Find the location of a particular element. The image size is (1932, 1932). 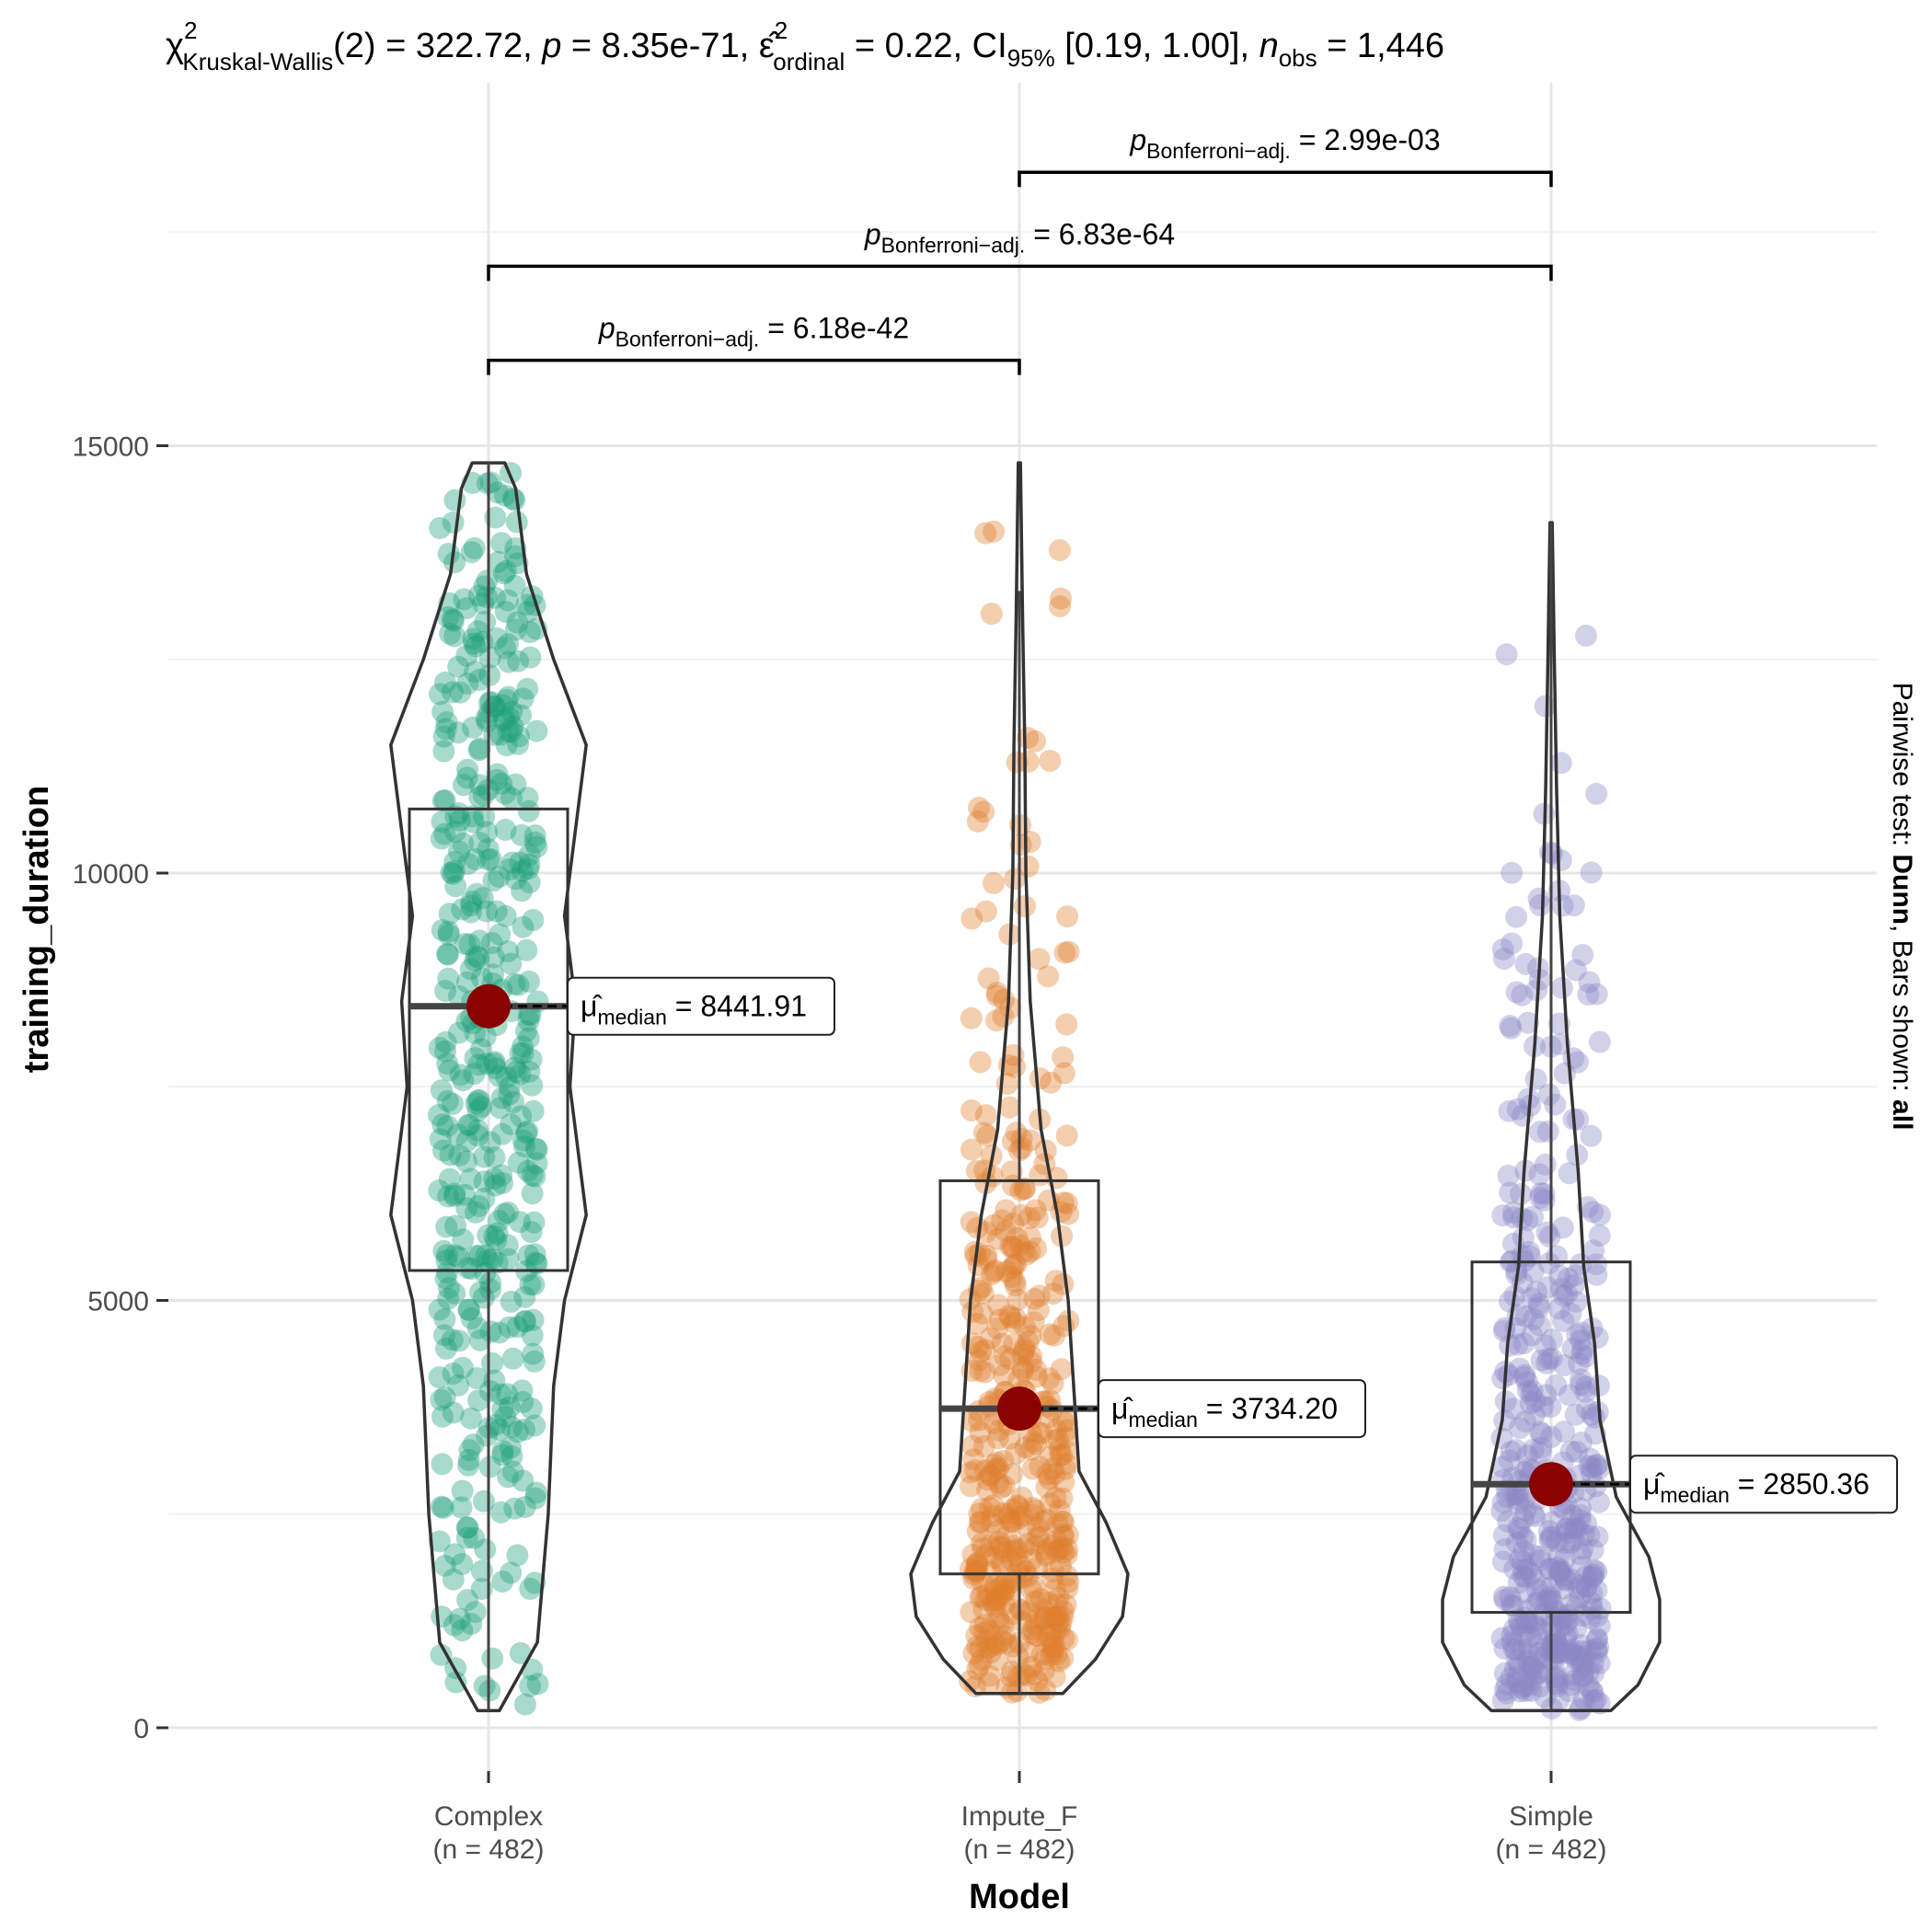

comparison-label: pBonferroni−adj. = 6.18e-42 is located at coordinates (753, 331).